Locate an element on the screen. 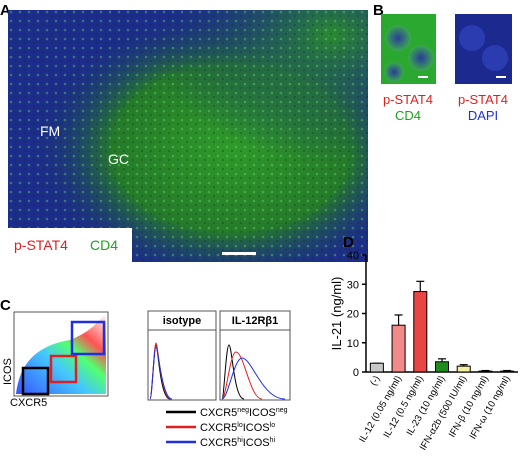 This screenshot has height=459, width=520. region-label: GC is located at coordinates (118, 159).